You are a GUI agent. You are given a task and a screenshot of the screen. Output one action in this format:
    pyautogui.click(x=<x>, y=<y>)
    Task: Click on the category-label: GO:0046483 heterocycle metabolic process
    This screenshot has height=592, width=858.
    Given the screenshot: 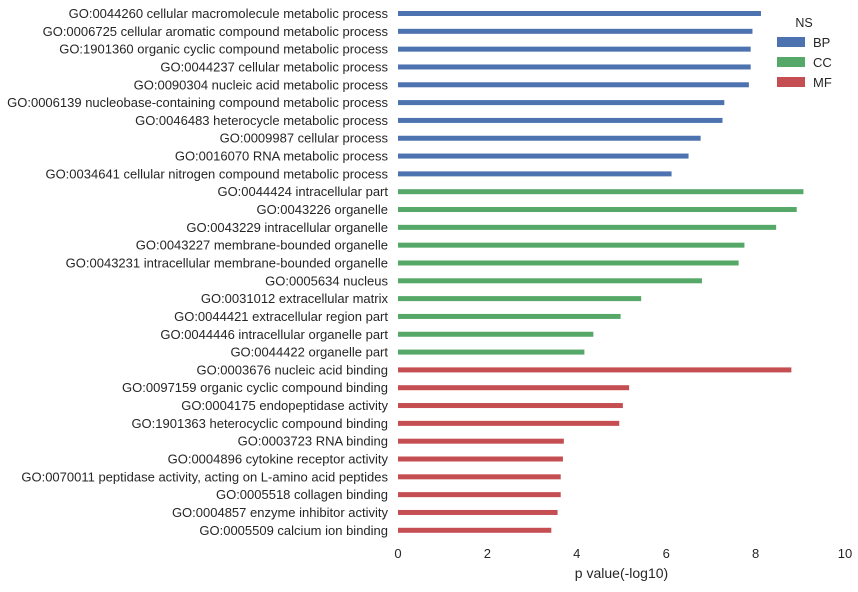 What is the action you would take?
    pyautogui.click(x=261, y=120)
    